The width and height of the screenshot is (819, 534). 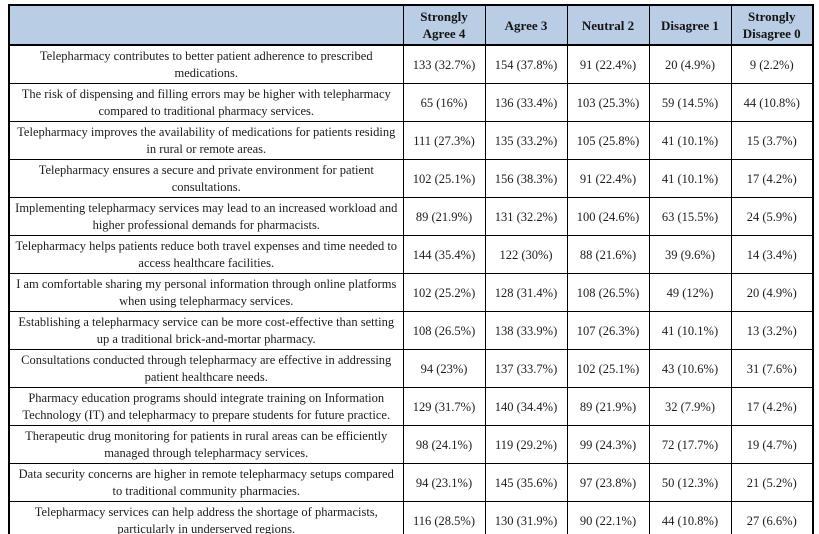 What do you see at coordinates (444, 517) in the screenshot?
I see `value-cell: 116 (28.5%)` at bounding box center [444, 517].